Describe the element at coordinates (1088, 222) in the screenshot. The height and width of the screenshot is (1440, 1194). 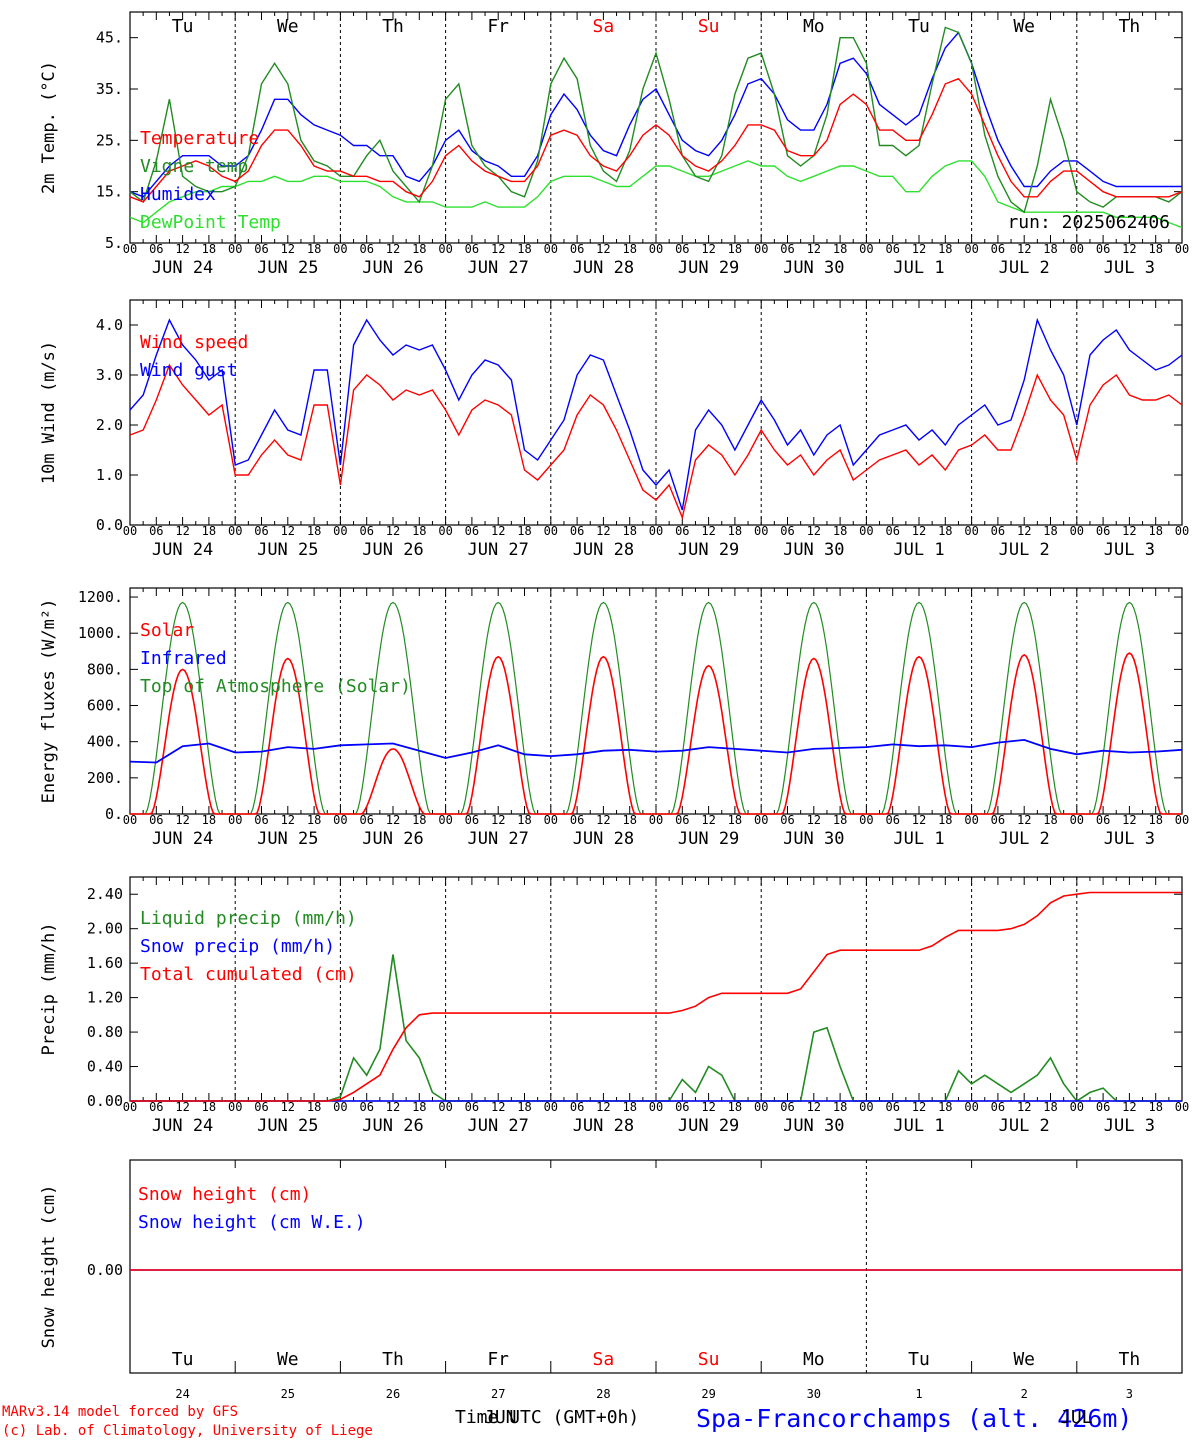
I see `run-label: run: 2025062406` at that location.